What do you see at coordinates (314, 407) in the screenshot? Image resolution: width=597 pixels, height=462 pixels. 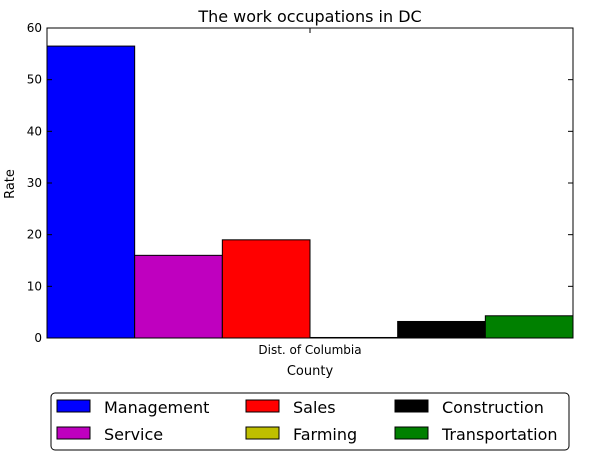 I see `legend-label-sales: Sales` at bounding box center [314, 407].